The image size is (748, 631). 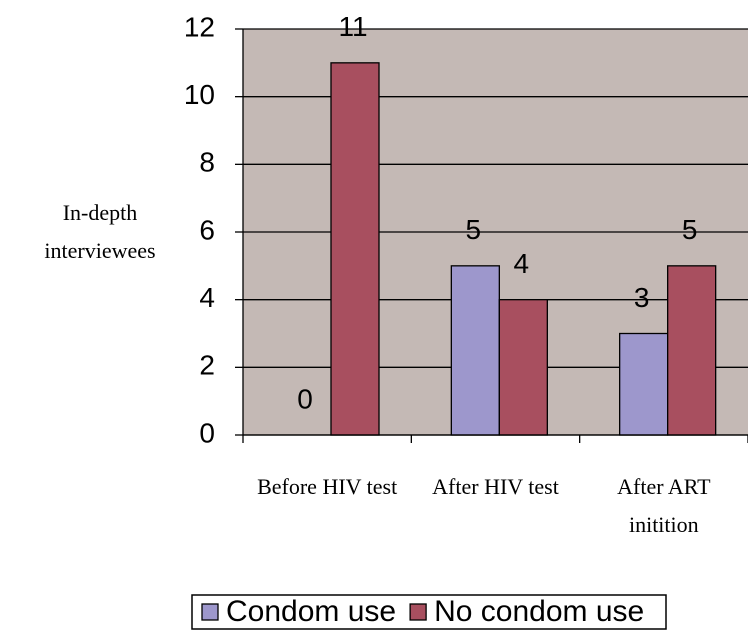 I want to click on legend-label: No condom use, so click(x=539, y=611).